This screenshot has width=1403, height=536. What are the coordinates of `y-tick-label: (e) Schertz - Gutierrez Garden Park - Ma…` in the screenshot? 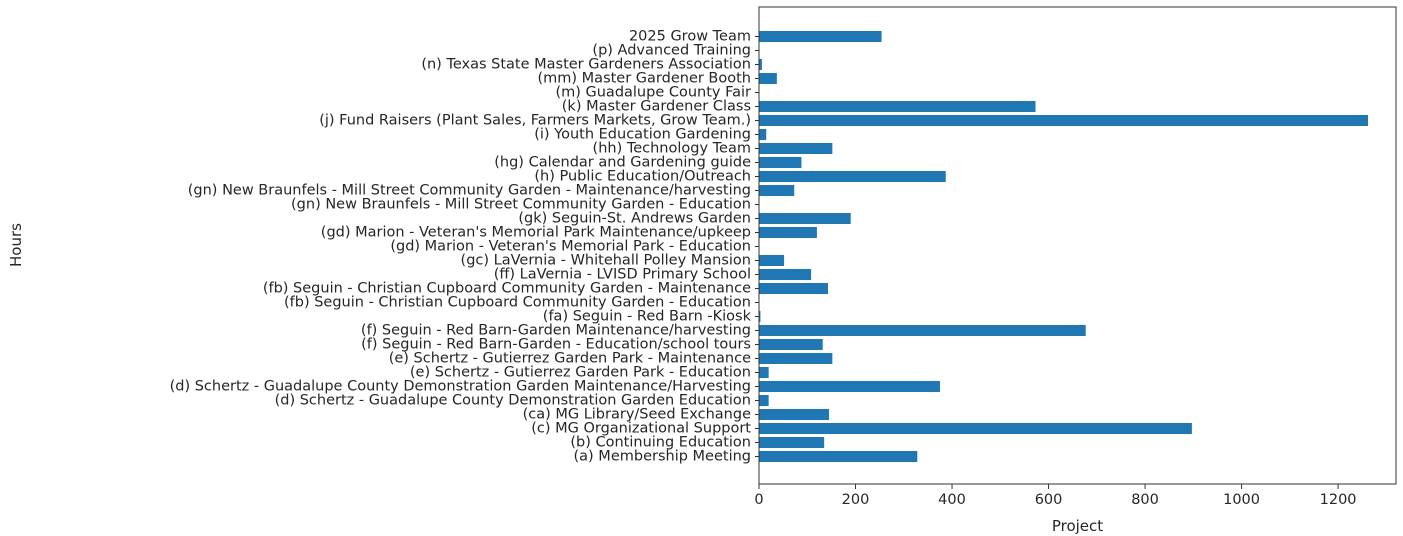 It's located at (570, 359).